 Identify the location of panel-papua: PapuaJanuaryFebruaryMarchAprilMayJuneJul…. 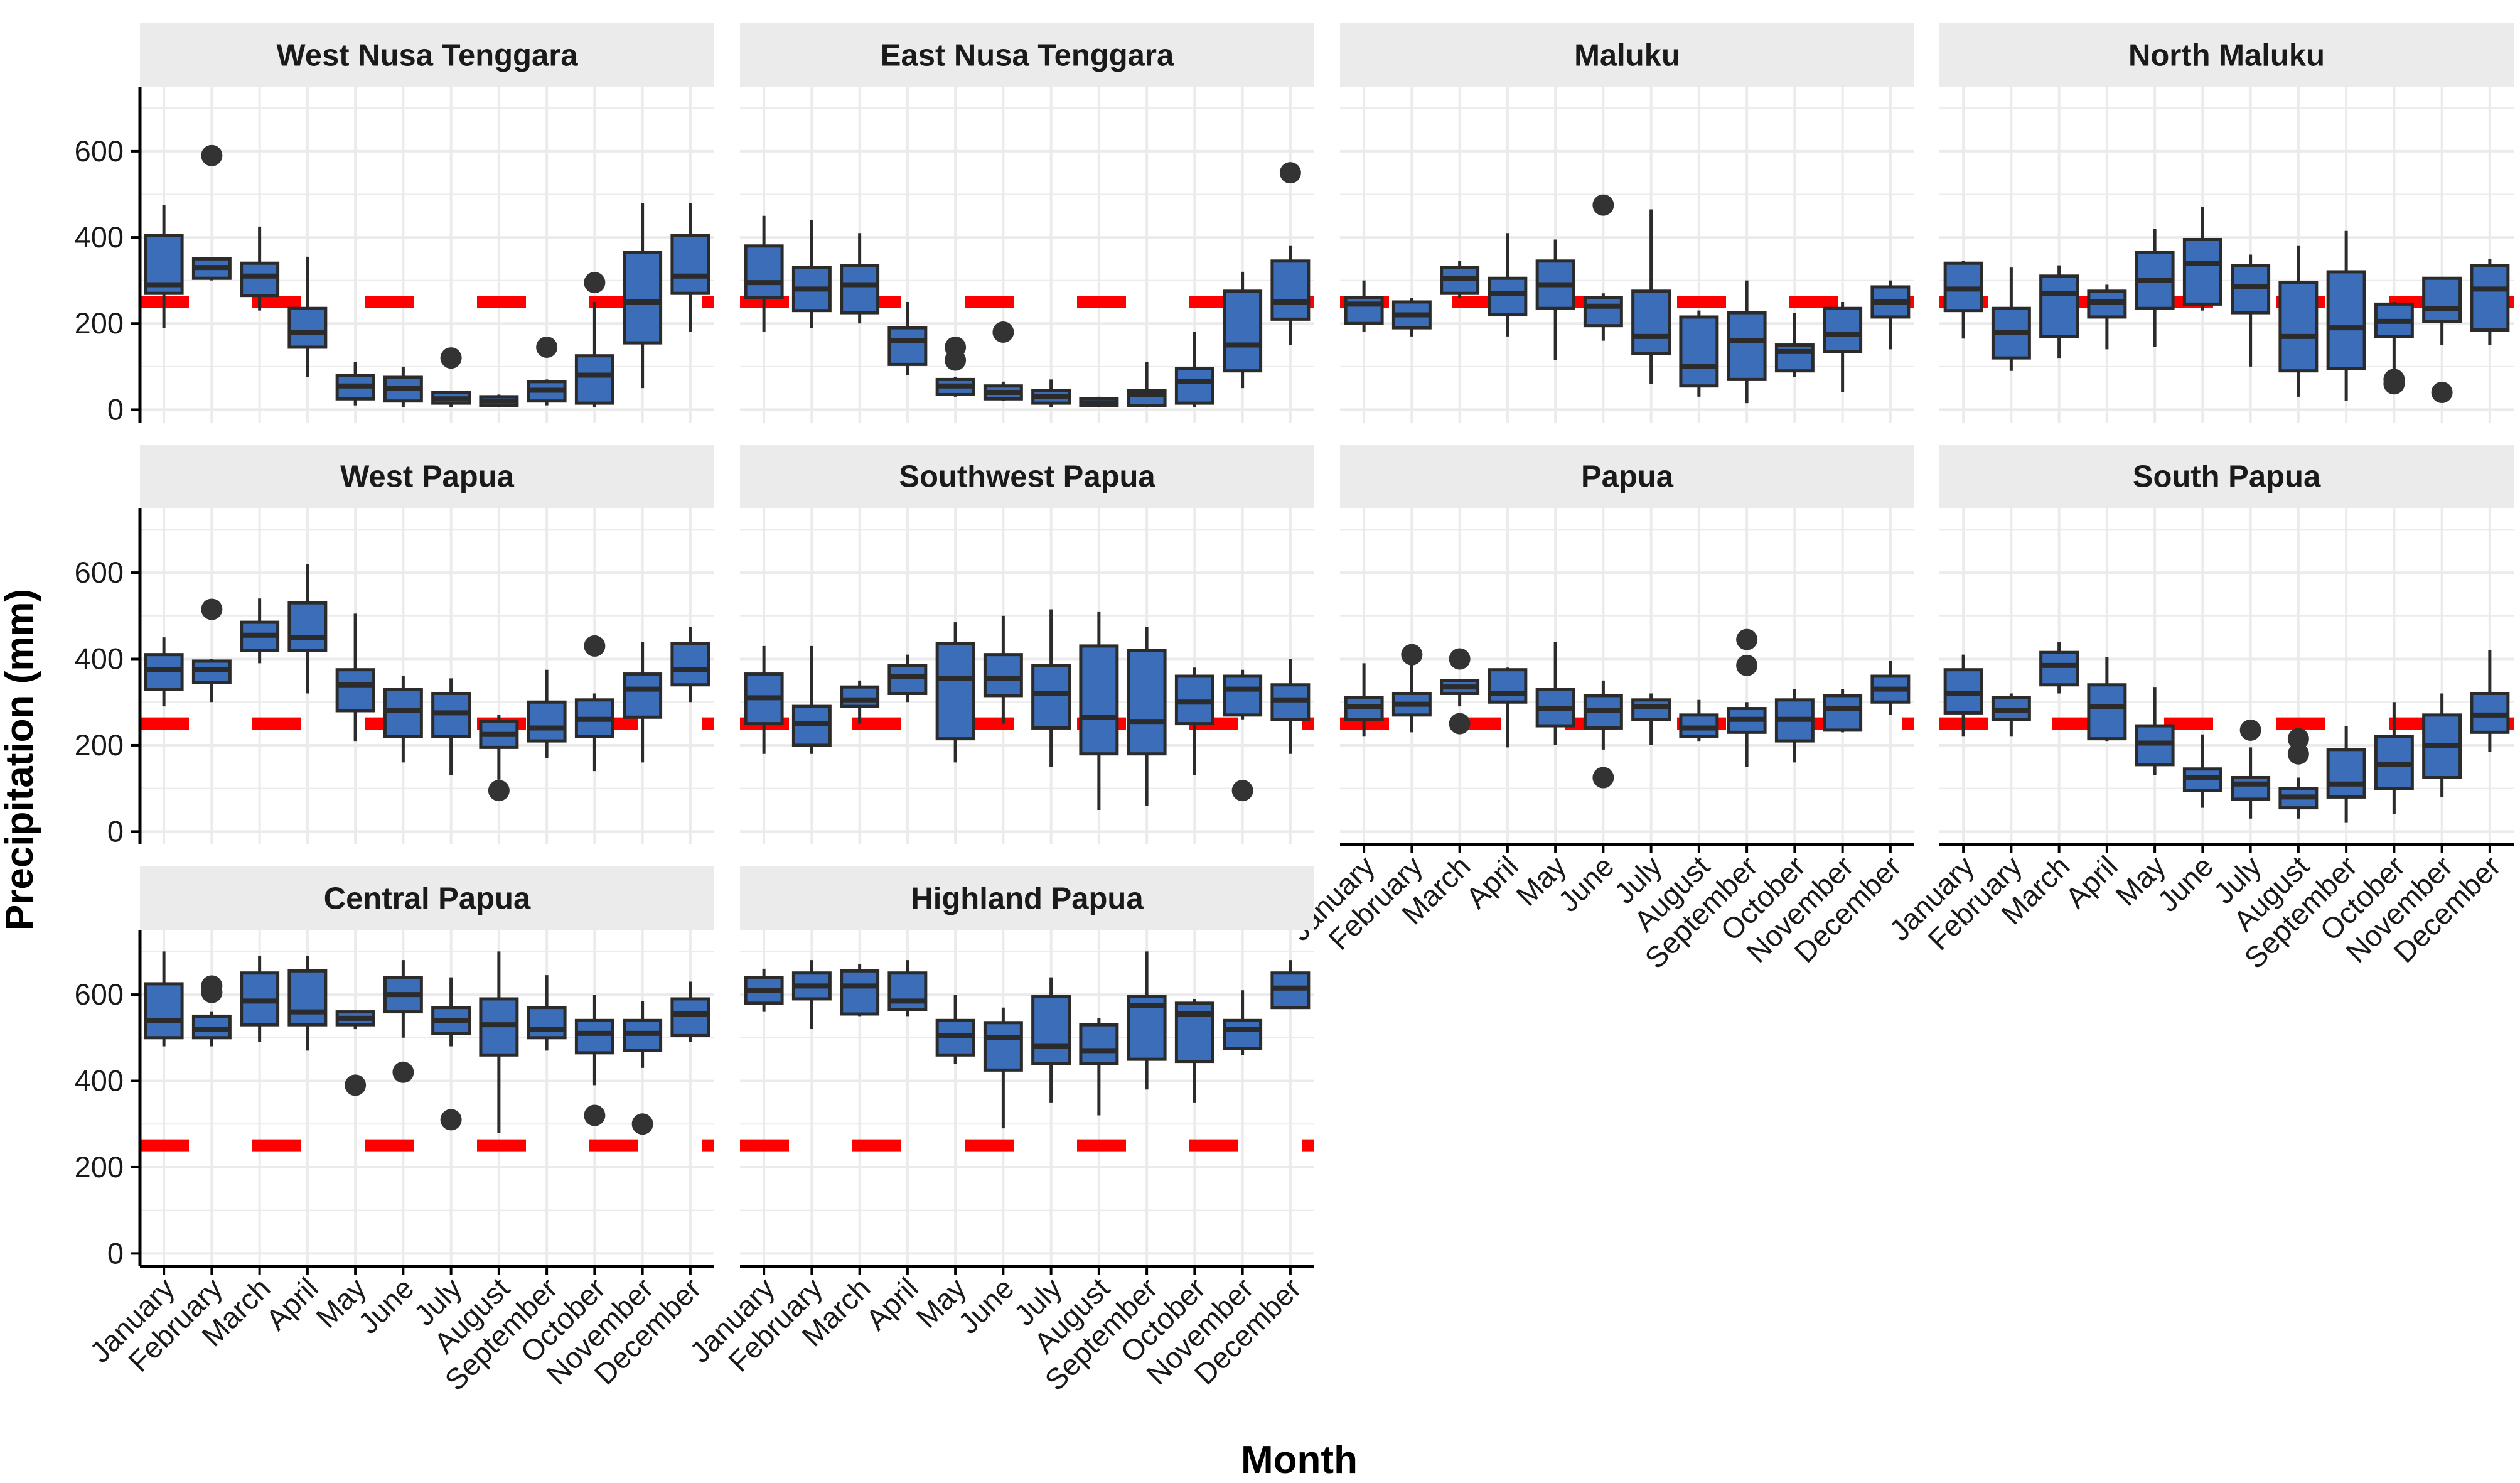
(1598, 710).